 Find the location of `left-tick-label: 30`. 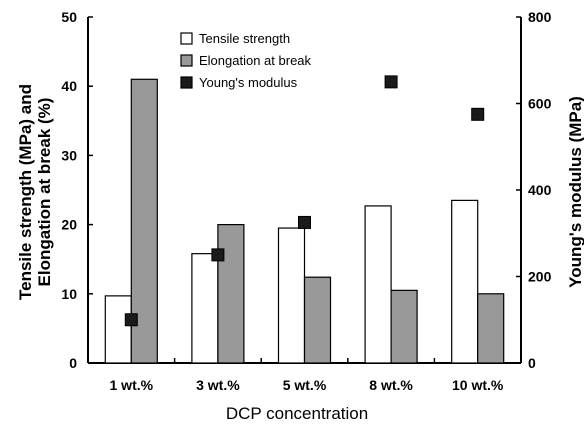

left-tick-label: 30 is located at coordinates (69, 155).